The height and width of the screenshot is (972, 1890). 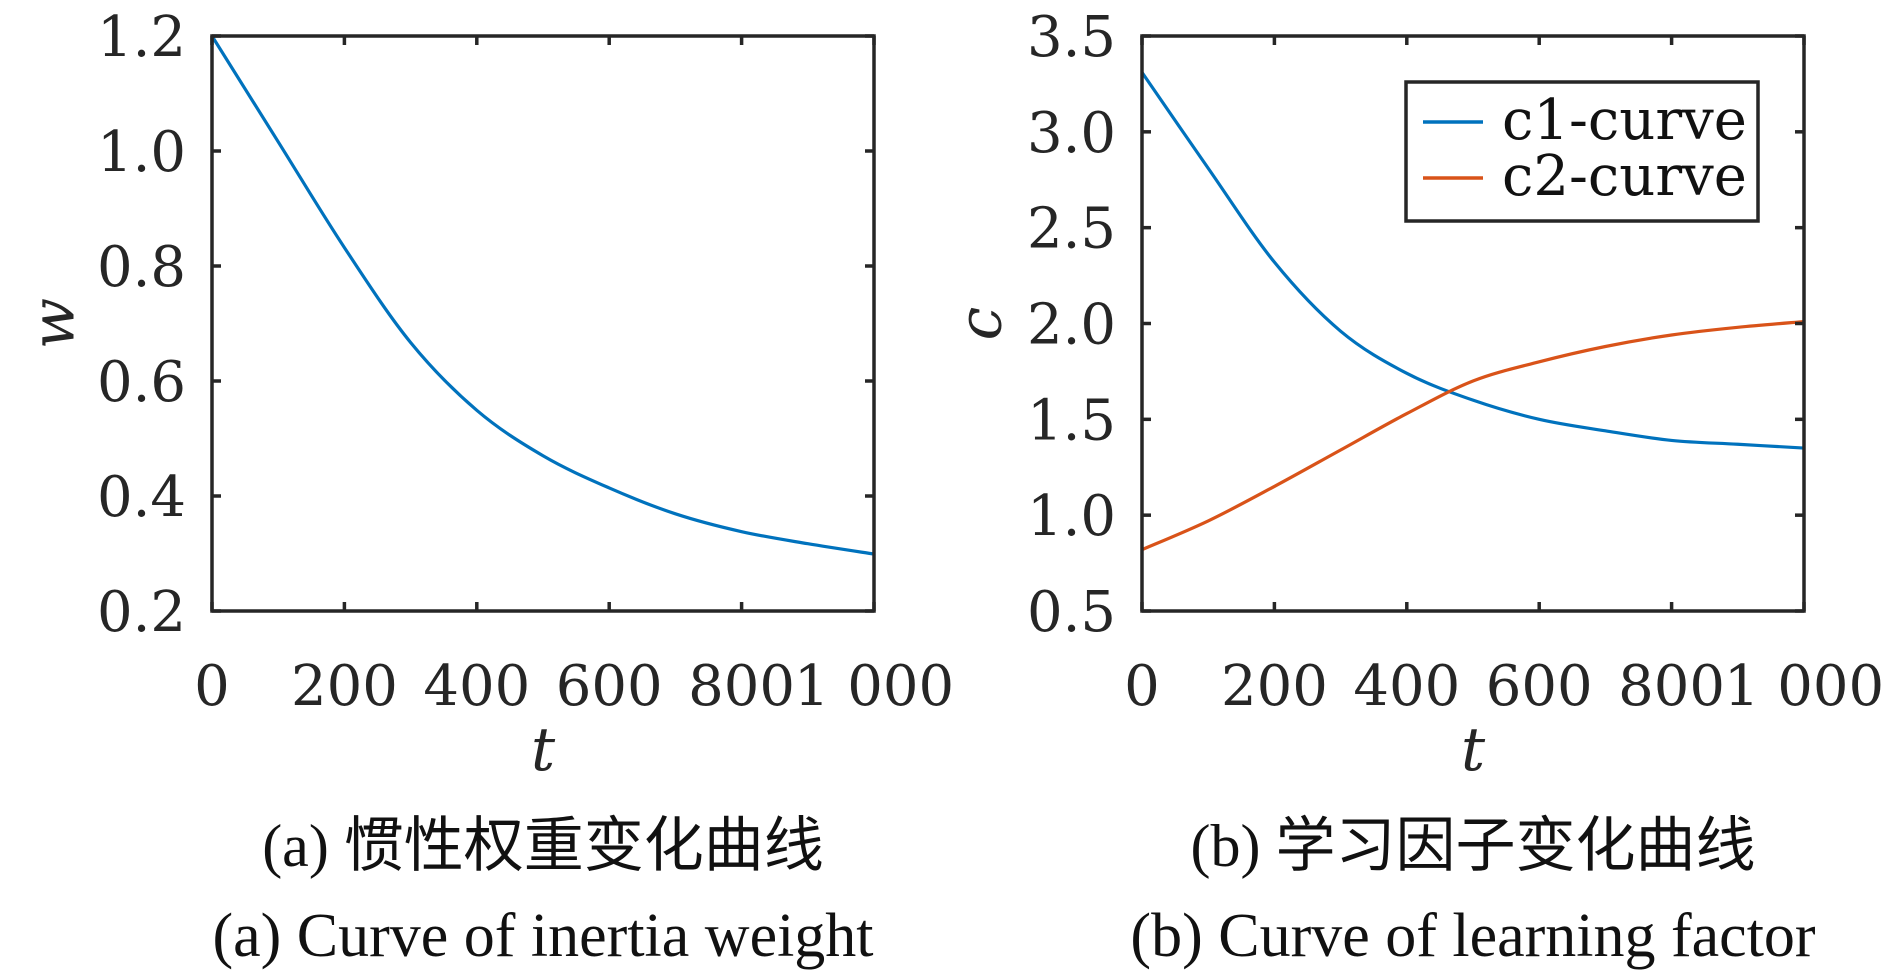 What do you see at coordinates (1071, 325) in the screenshot?
I see `y-tick-label: 2.0` at bounding box center [1071, 325].